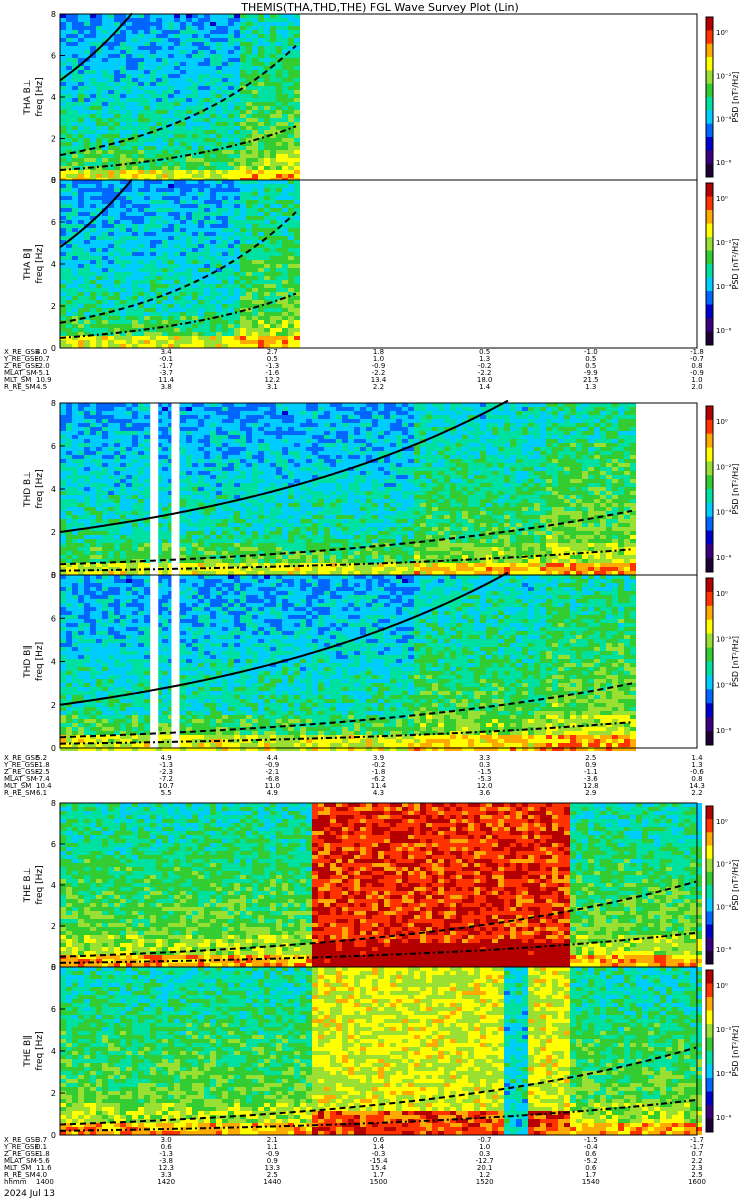  What do you see at coordinates (53, 348) in the screenshot?
I see `y-tick-label: 0` at bounding box center [53, 348].